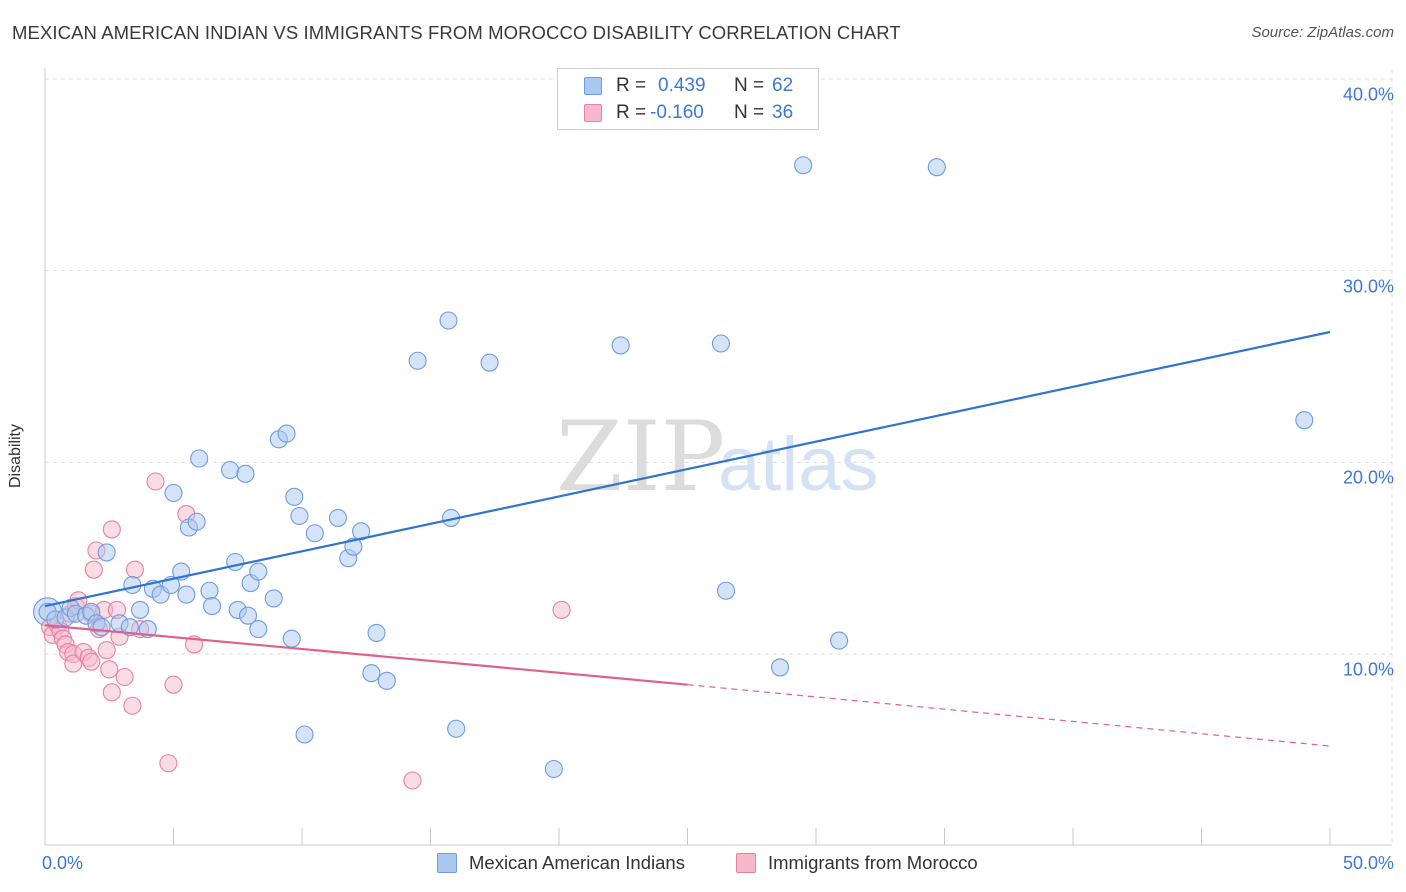 This screenshot has height=892, width=1406. Describe the element at coordinates (688, 99) in the screenshot. I see `correlation-legend: R = 0.439 N = 62 R = -0.160 N = 36` at that location.